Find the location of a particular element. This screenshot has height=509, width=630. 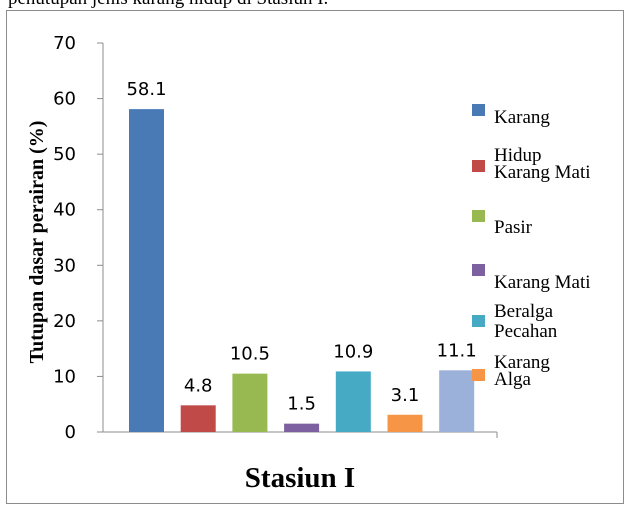

legend-label: Beralga is located at coordinates (524, 311).